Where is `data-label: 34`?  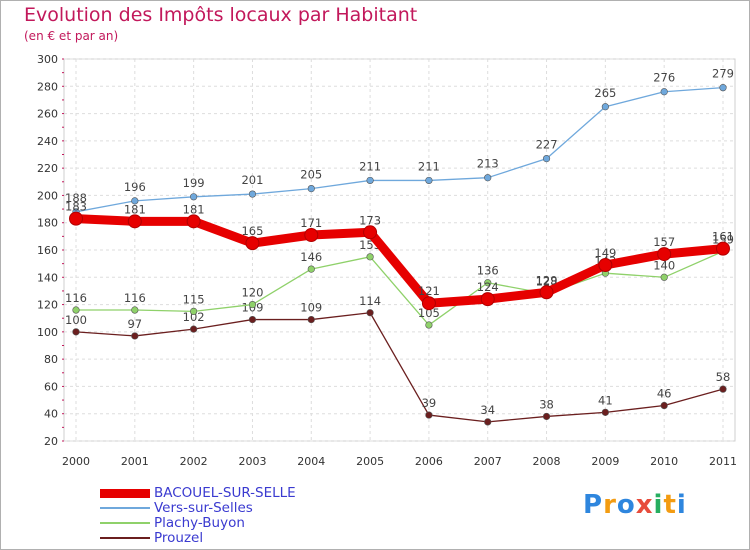 data-label: 34 is located at coordinates (487, 410).